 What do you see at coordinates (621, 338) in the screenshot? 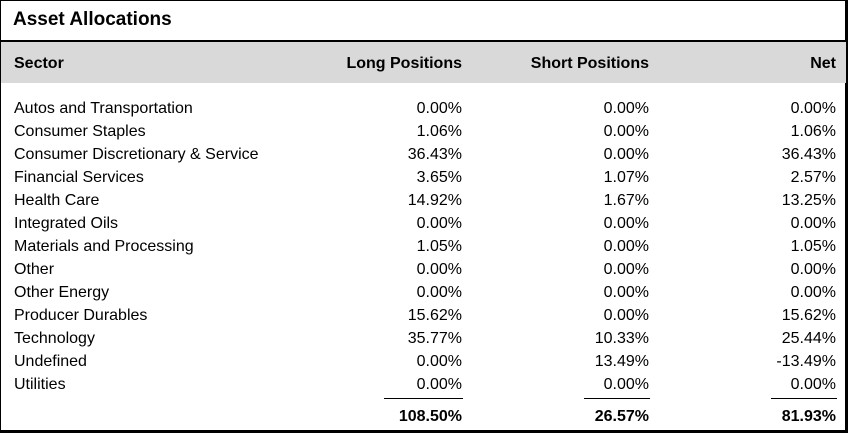
I see `short-cell: 10.33%` at bounding box center [621, 338].